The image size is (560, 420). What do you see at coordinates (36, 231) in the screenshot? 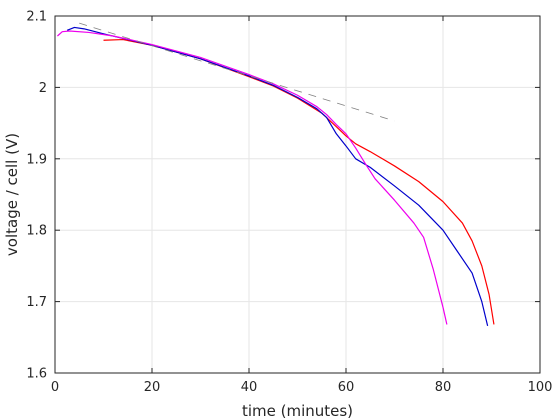
I see `y-tick-label: 1.8` at bounding box center [36, 231].